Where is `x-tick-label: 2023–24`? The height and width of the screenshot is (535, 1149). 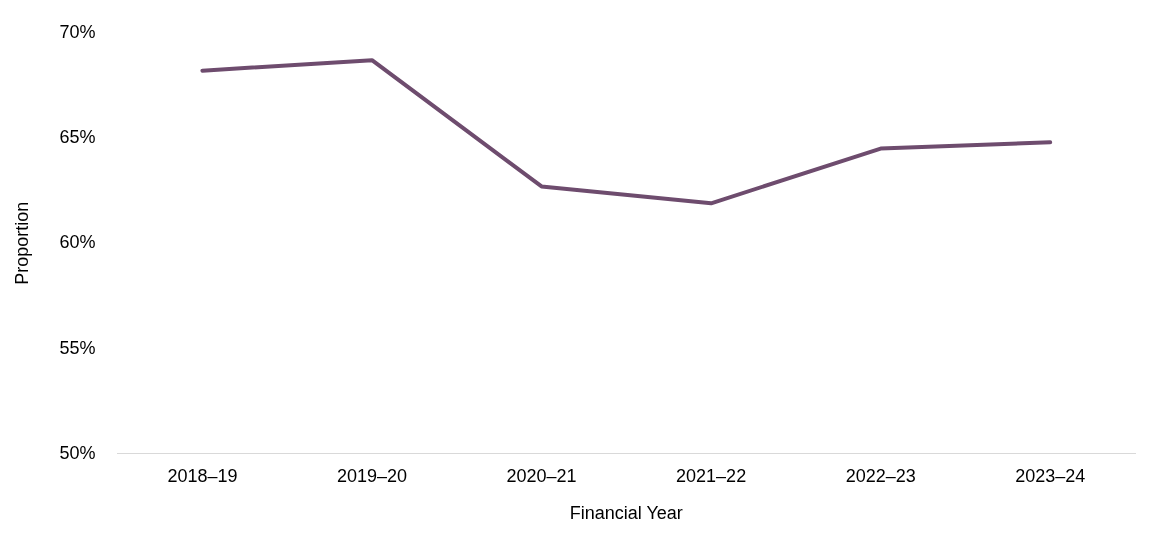
x-tick-label: 2023–24 is located at coordinates (1050, 475).